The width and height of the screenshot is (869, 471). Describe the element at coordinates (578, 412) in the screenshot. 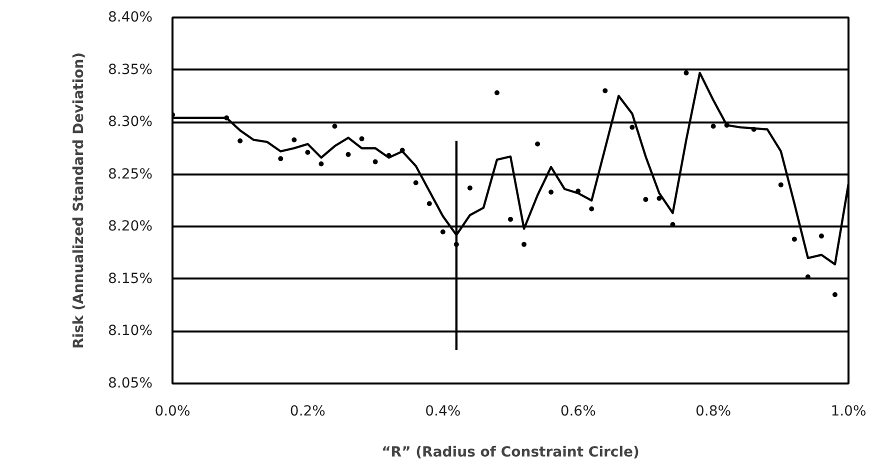

I see `x-tick-label: 0.6%` at that location.